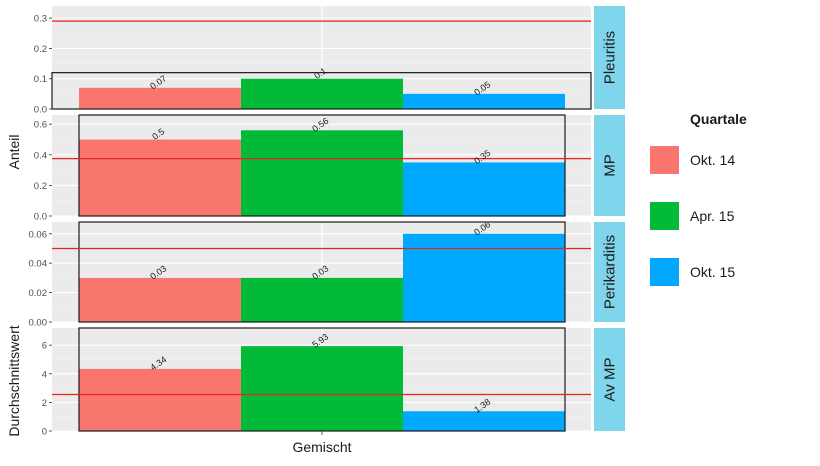  Describe the element at coordinates (712, 160) in the screenshot. I see `legend-label: Okt. 14` at that location.